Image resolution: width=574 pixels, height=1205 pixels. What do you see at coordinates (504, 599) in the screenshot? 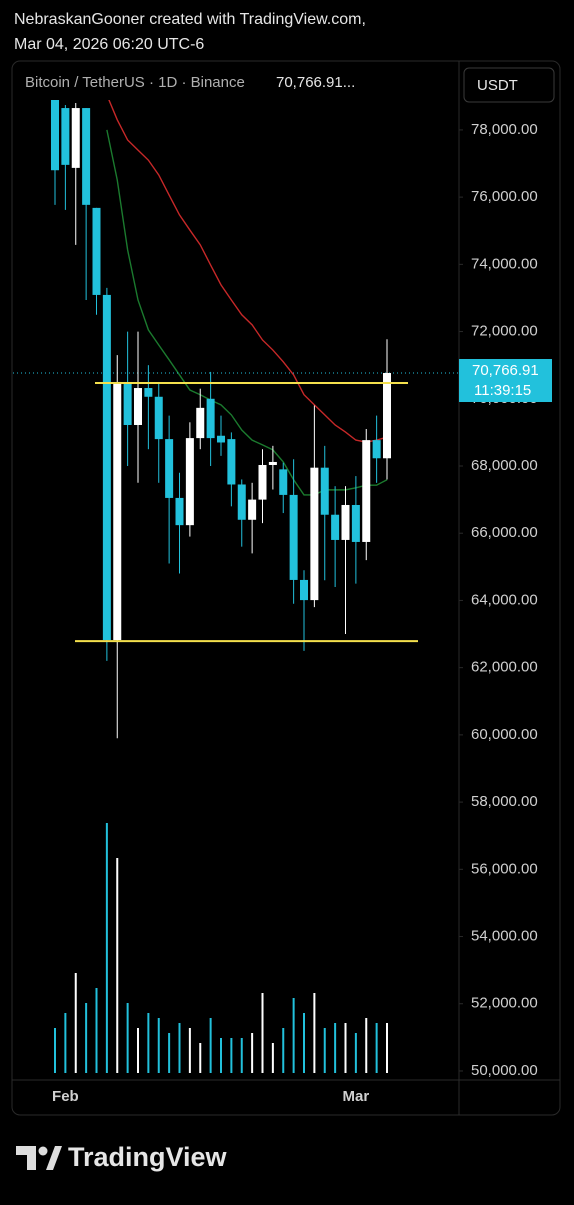
I see `y-tick-label: 64,000.00` at bounding box center [504, 599].